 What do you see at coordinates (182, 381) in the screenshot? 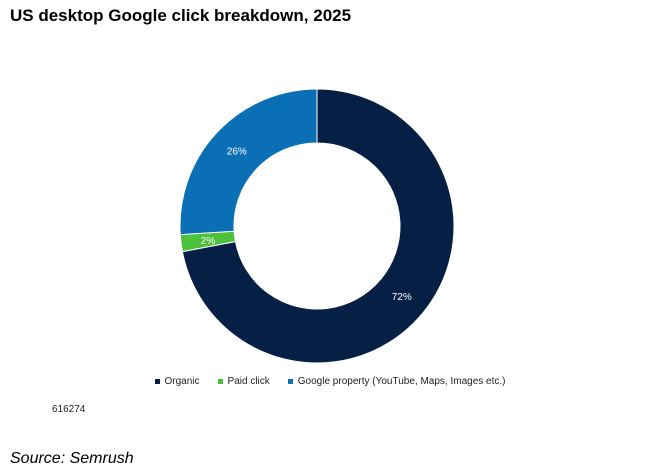
I see `legend-label-organic: Organic` at bounding box center [182, 381].